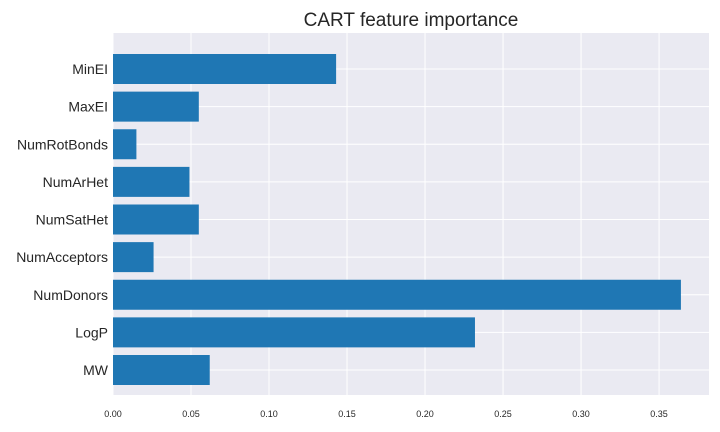  I want to click on x-tick-label: 0.20, so click(425, 414).